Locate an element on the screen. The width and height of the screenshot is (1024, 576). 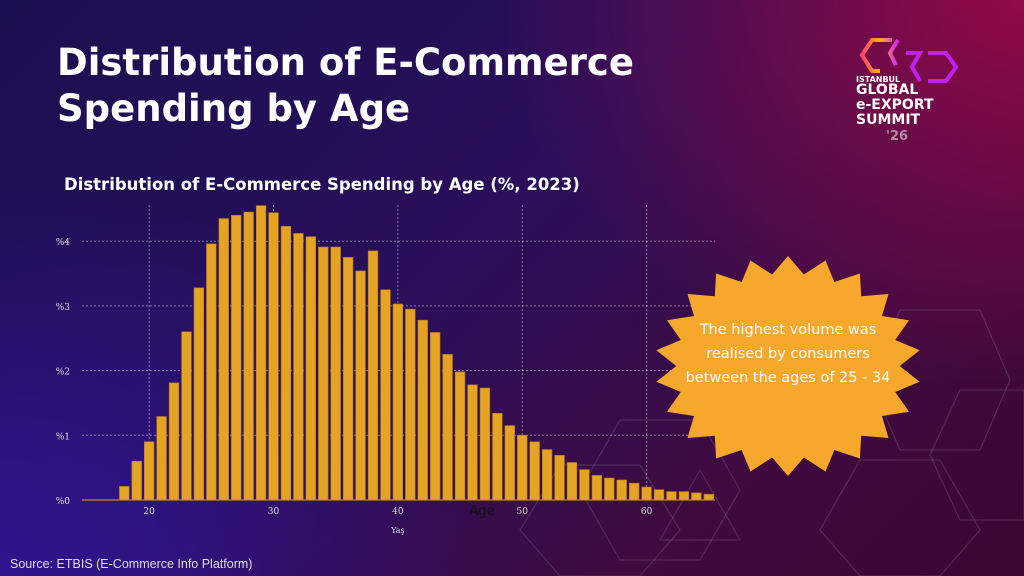
x-tick-label: 20 is located at coordinates (149, 512).